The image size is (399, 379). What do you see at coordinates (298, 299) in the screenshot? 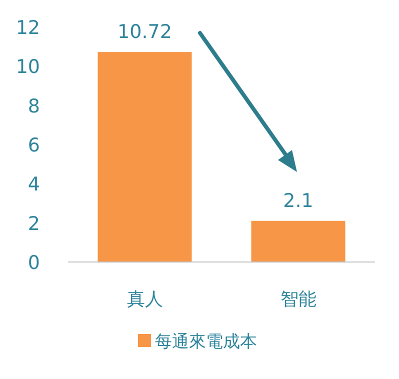
I see `x-tick-label: 智能` at bounding box center [298, 299].